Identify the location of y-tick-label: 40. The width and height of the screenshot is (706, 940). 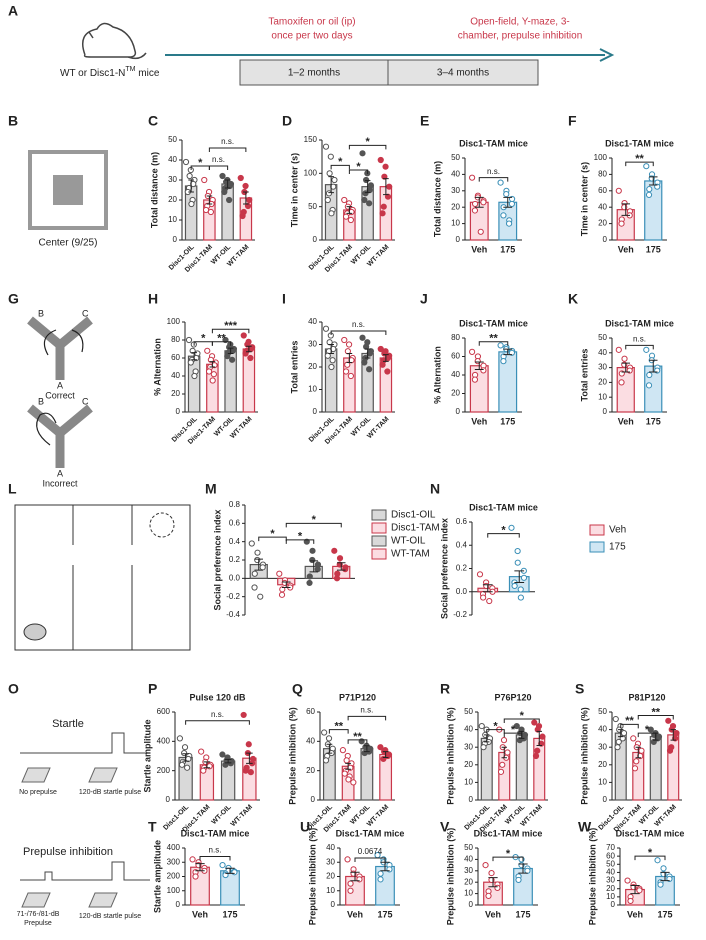
(602, 206).